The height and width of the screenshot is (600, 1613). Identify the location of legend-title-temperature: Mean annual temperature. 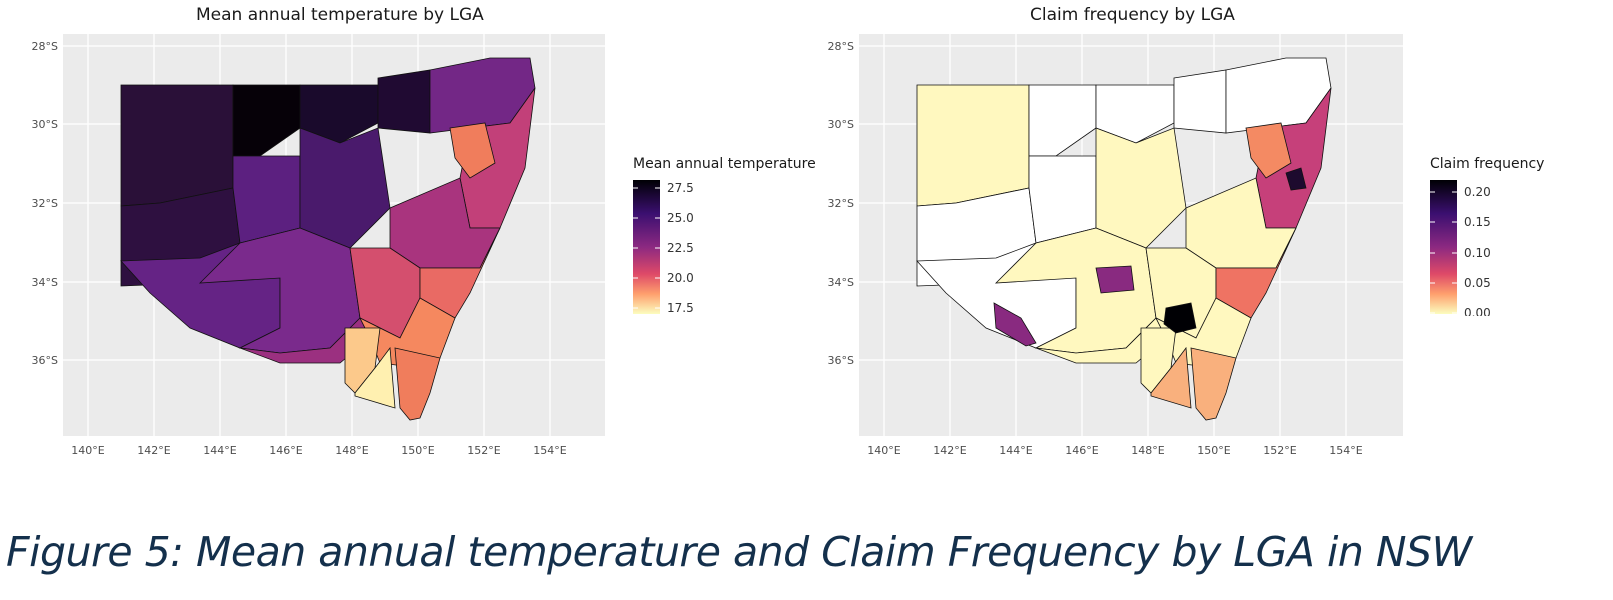
(724, 164).